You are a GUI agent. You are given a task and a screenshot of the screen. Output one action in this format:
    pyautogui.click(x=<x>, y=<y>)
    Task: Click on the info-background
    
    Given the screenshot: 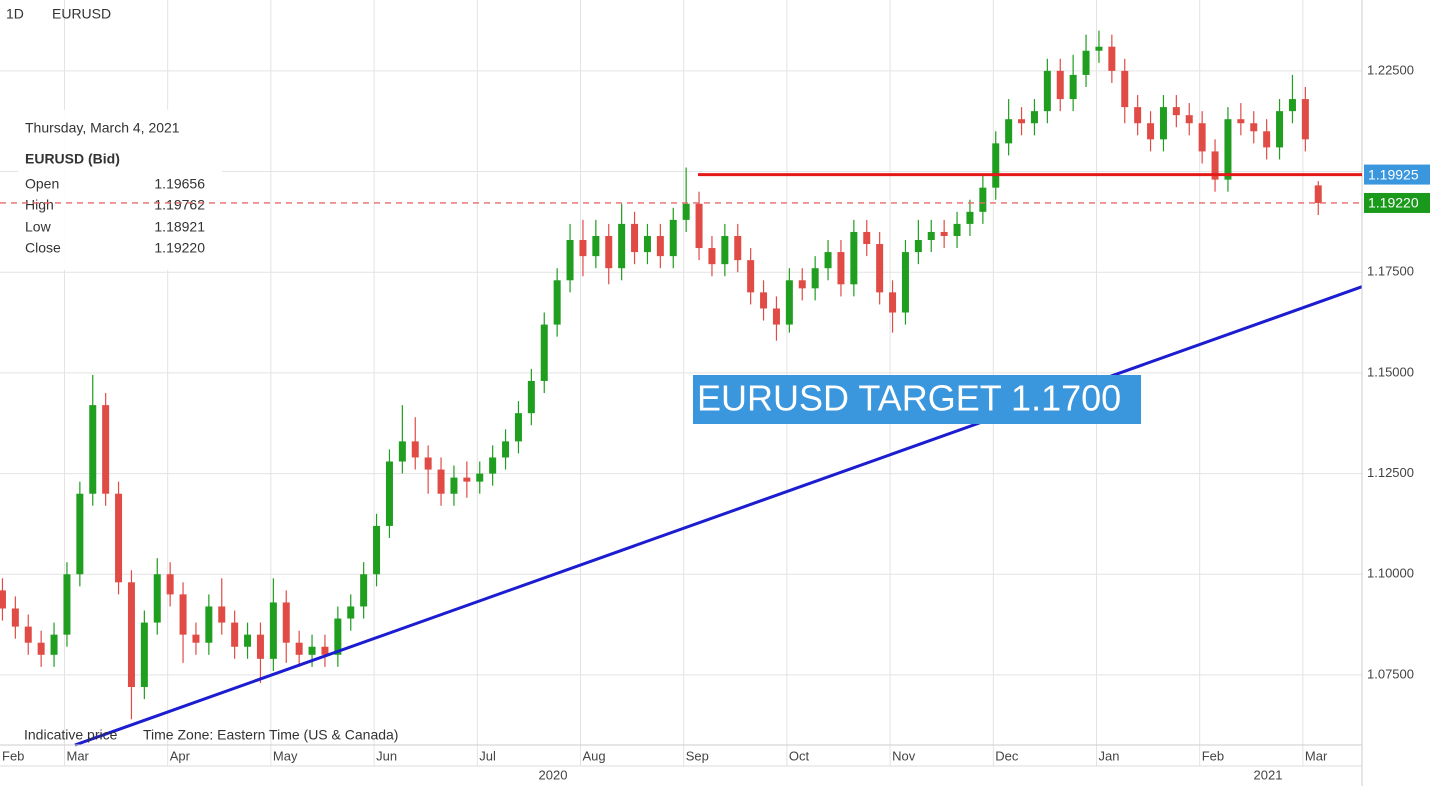 What is the action you would take?
    pyautogui.click(x=120, y=190)
    